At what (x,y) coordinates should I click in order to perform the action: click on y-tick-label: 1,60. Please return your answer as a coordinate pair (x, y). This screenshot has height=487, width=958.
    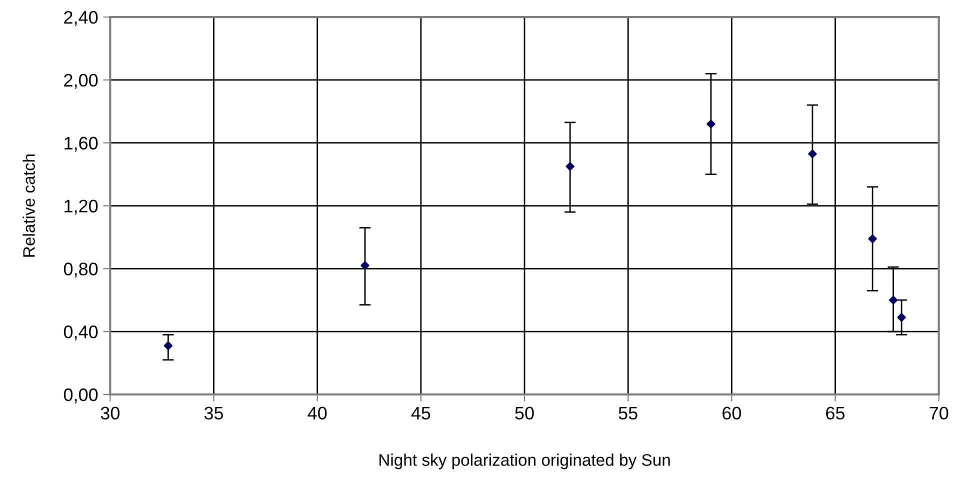
    Looking at the image, I should click on (81, 144).